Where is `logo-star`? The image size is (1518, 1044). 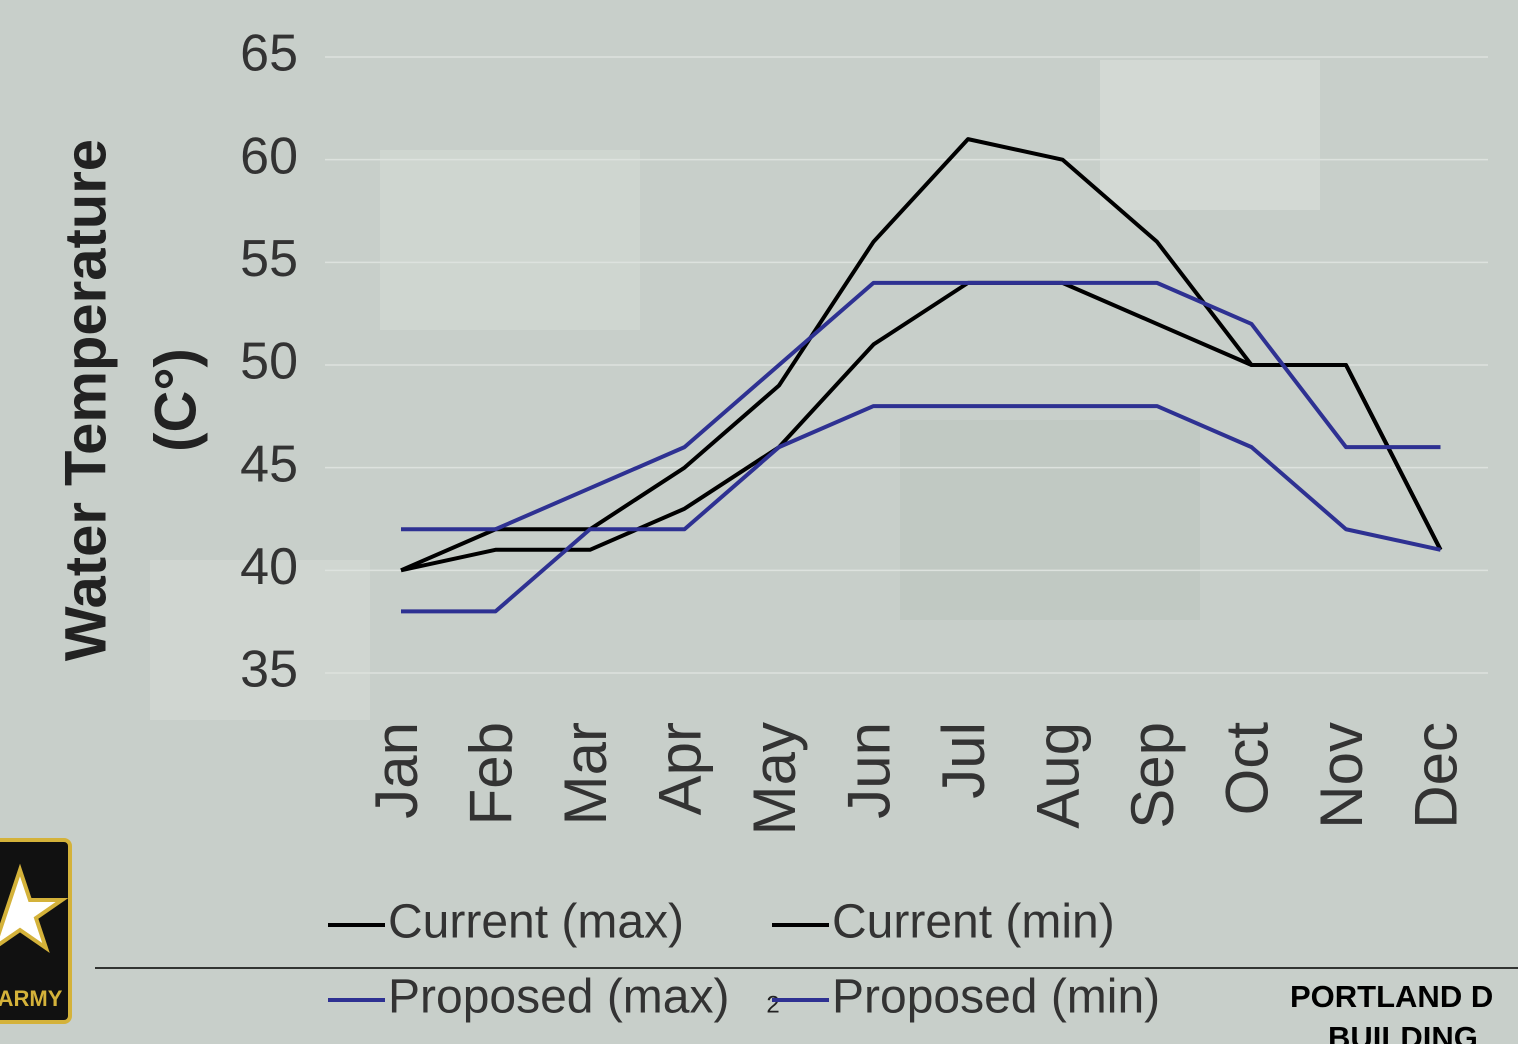 logo-star is located at coordinates (34, 908).